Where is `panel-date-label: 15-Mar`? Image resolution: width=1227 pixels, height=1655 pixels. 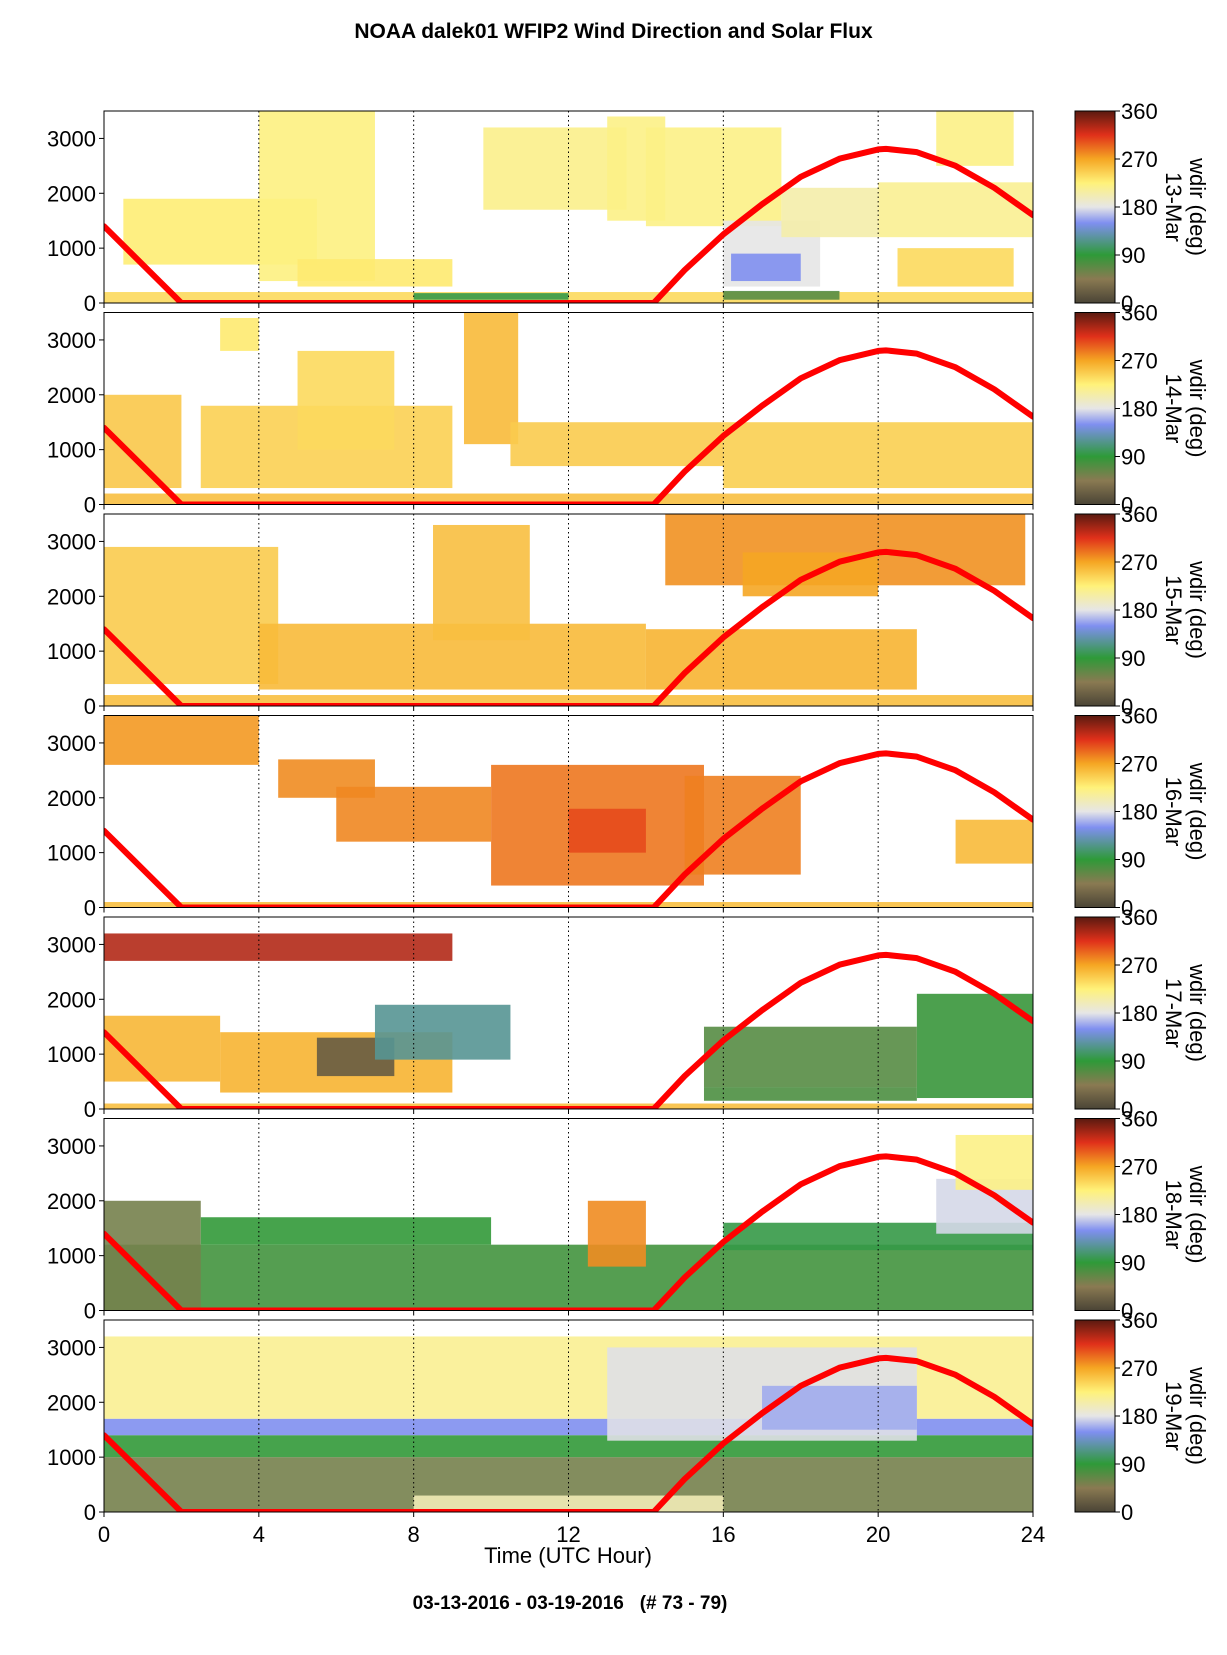 panel-date-label: 15-Mar is located at coordinates (1173, 610).